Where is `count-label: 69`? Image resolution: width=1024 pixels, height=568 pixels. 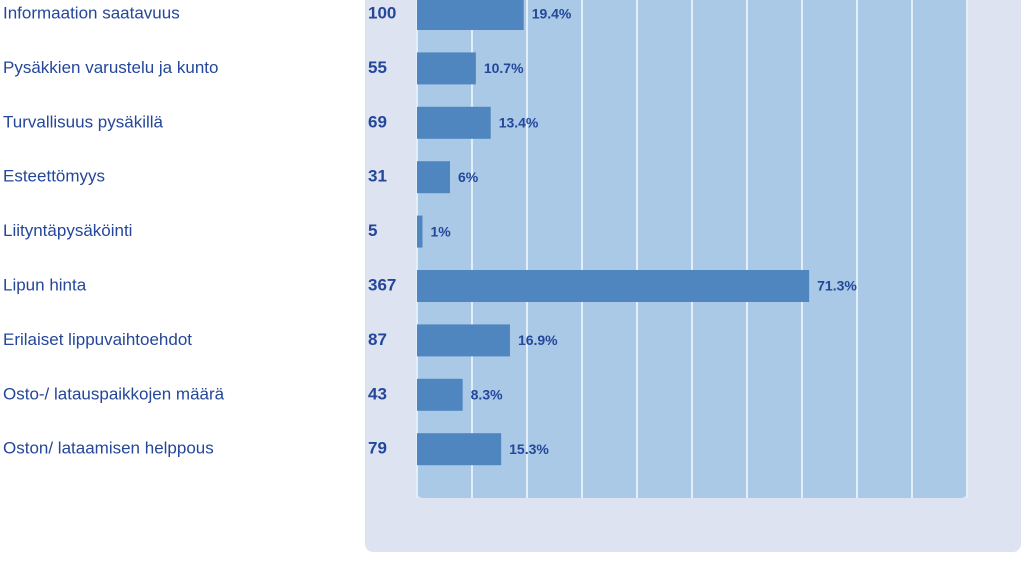
count-label: 69 is located at coordinates (377, 121).